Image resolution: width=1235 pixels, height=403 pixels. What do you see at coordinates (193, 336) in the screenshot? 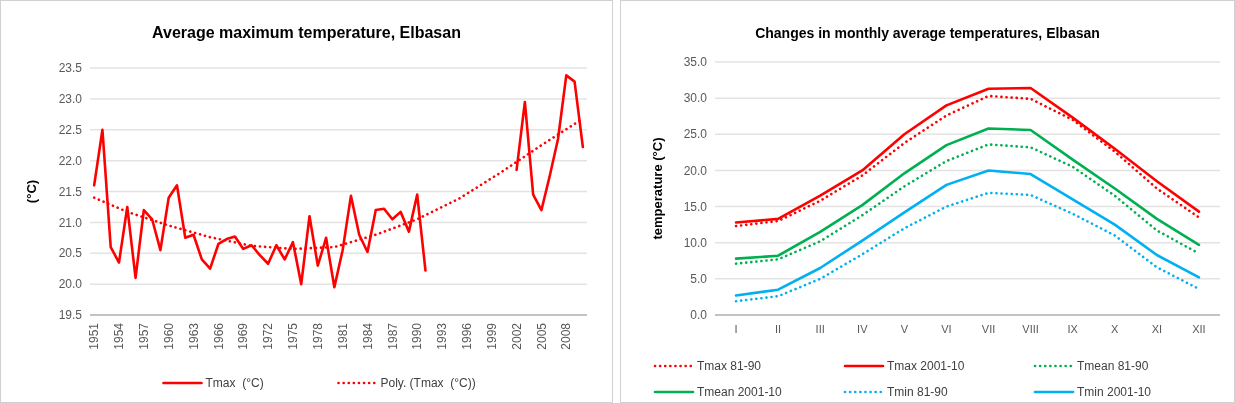
I see `x-tick-label: 1963` at bounding box center [193, 336].